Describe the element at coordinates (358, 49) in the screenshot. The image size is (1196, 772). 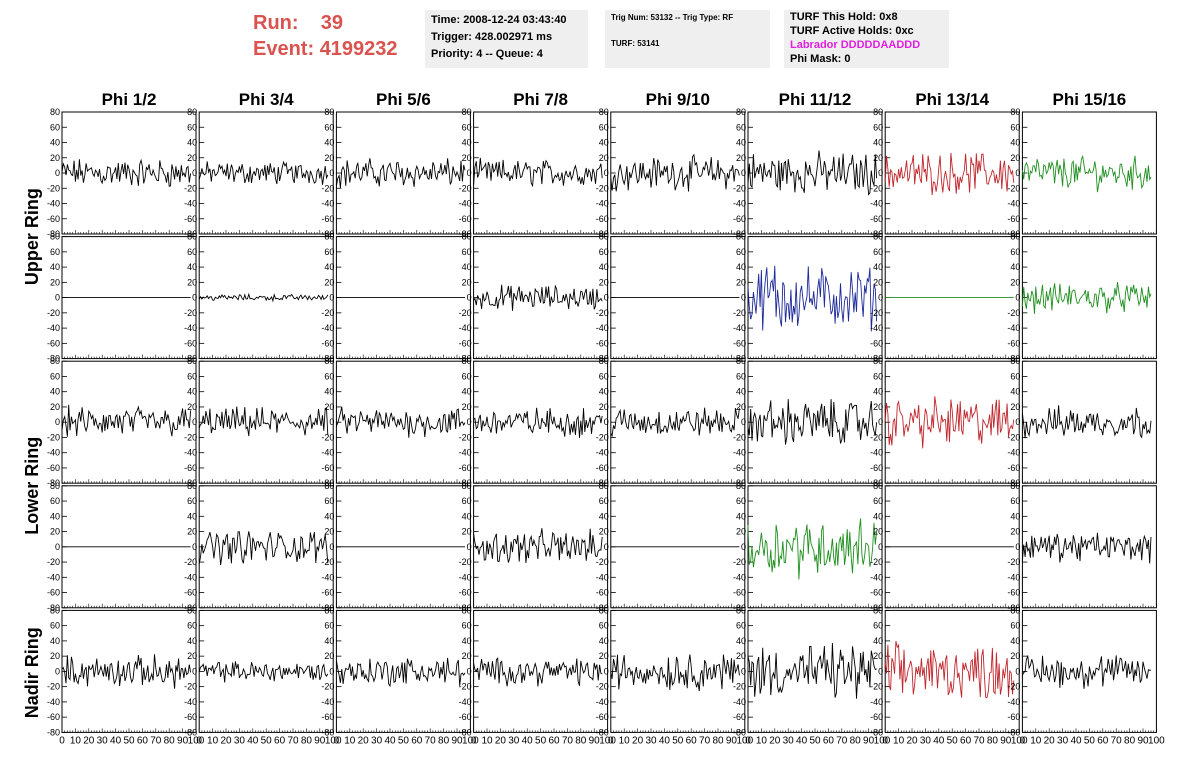
I see `event-value: 4199232` at that location.